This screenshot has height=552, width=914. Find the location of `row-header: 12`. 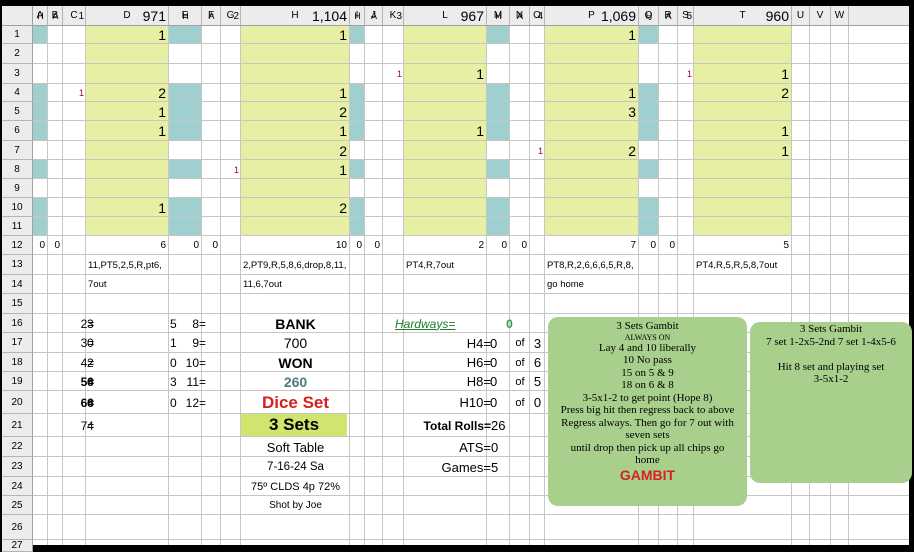

row-header: 12 is located at coordinates (17, 245).